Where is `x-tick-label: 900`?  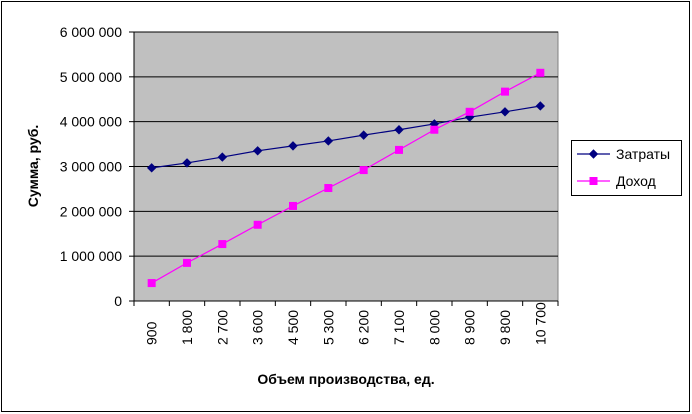
x-tick-label: 900 is located at coordinates (152, 333).